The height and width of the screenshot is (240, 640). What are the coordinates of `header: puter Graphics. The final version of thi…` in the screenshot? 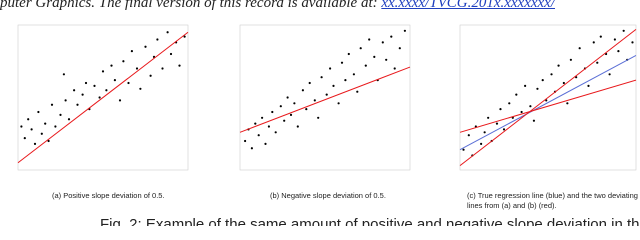 It's located at (277, 6).